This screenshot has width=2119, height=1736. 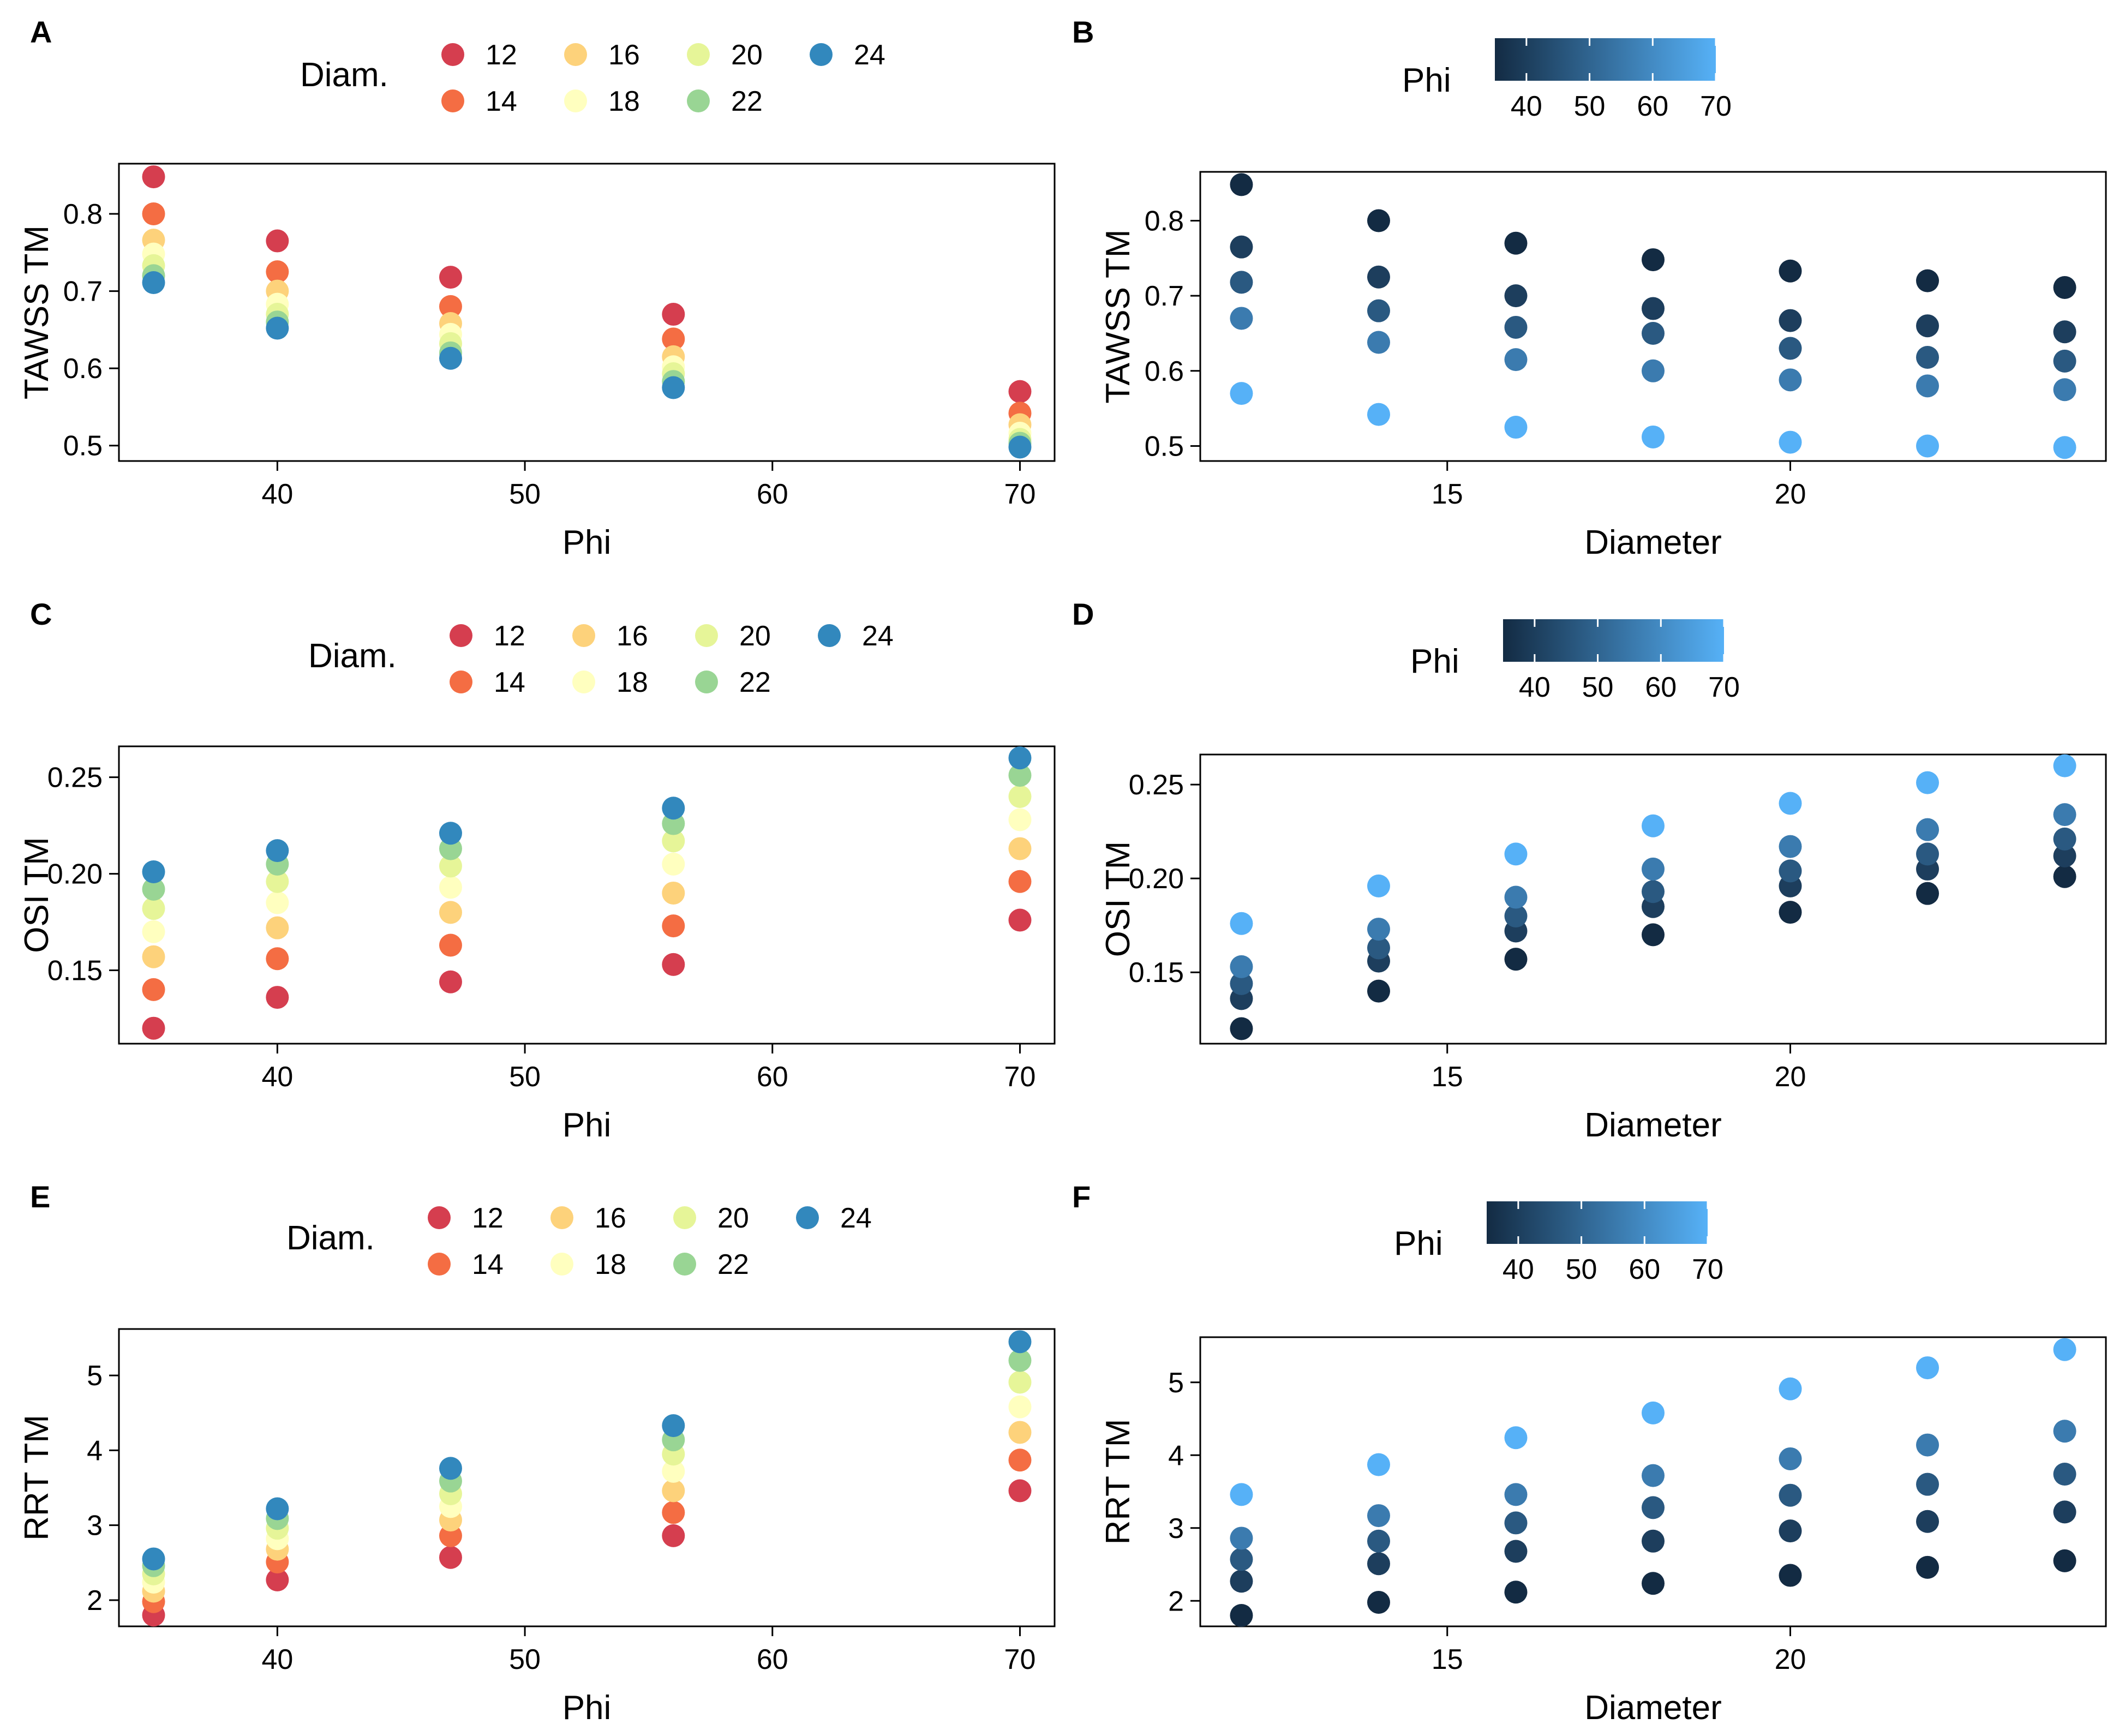 What do you see at coordinates (632, 636) in the screenshot?
I see `legend-entry: 16` at bounding box center [632, 636].